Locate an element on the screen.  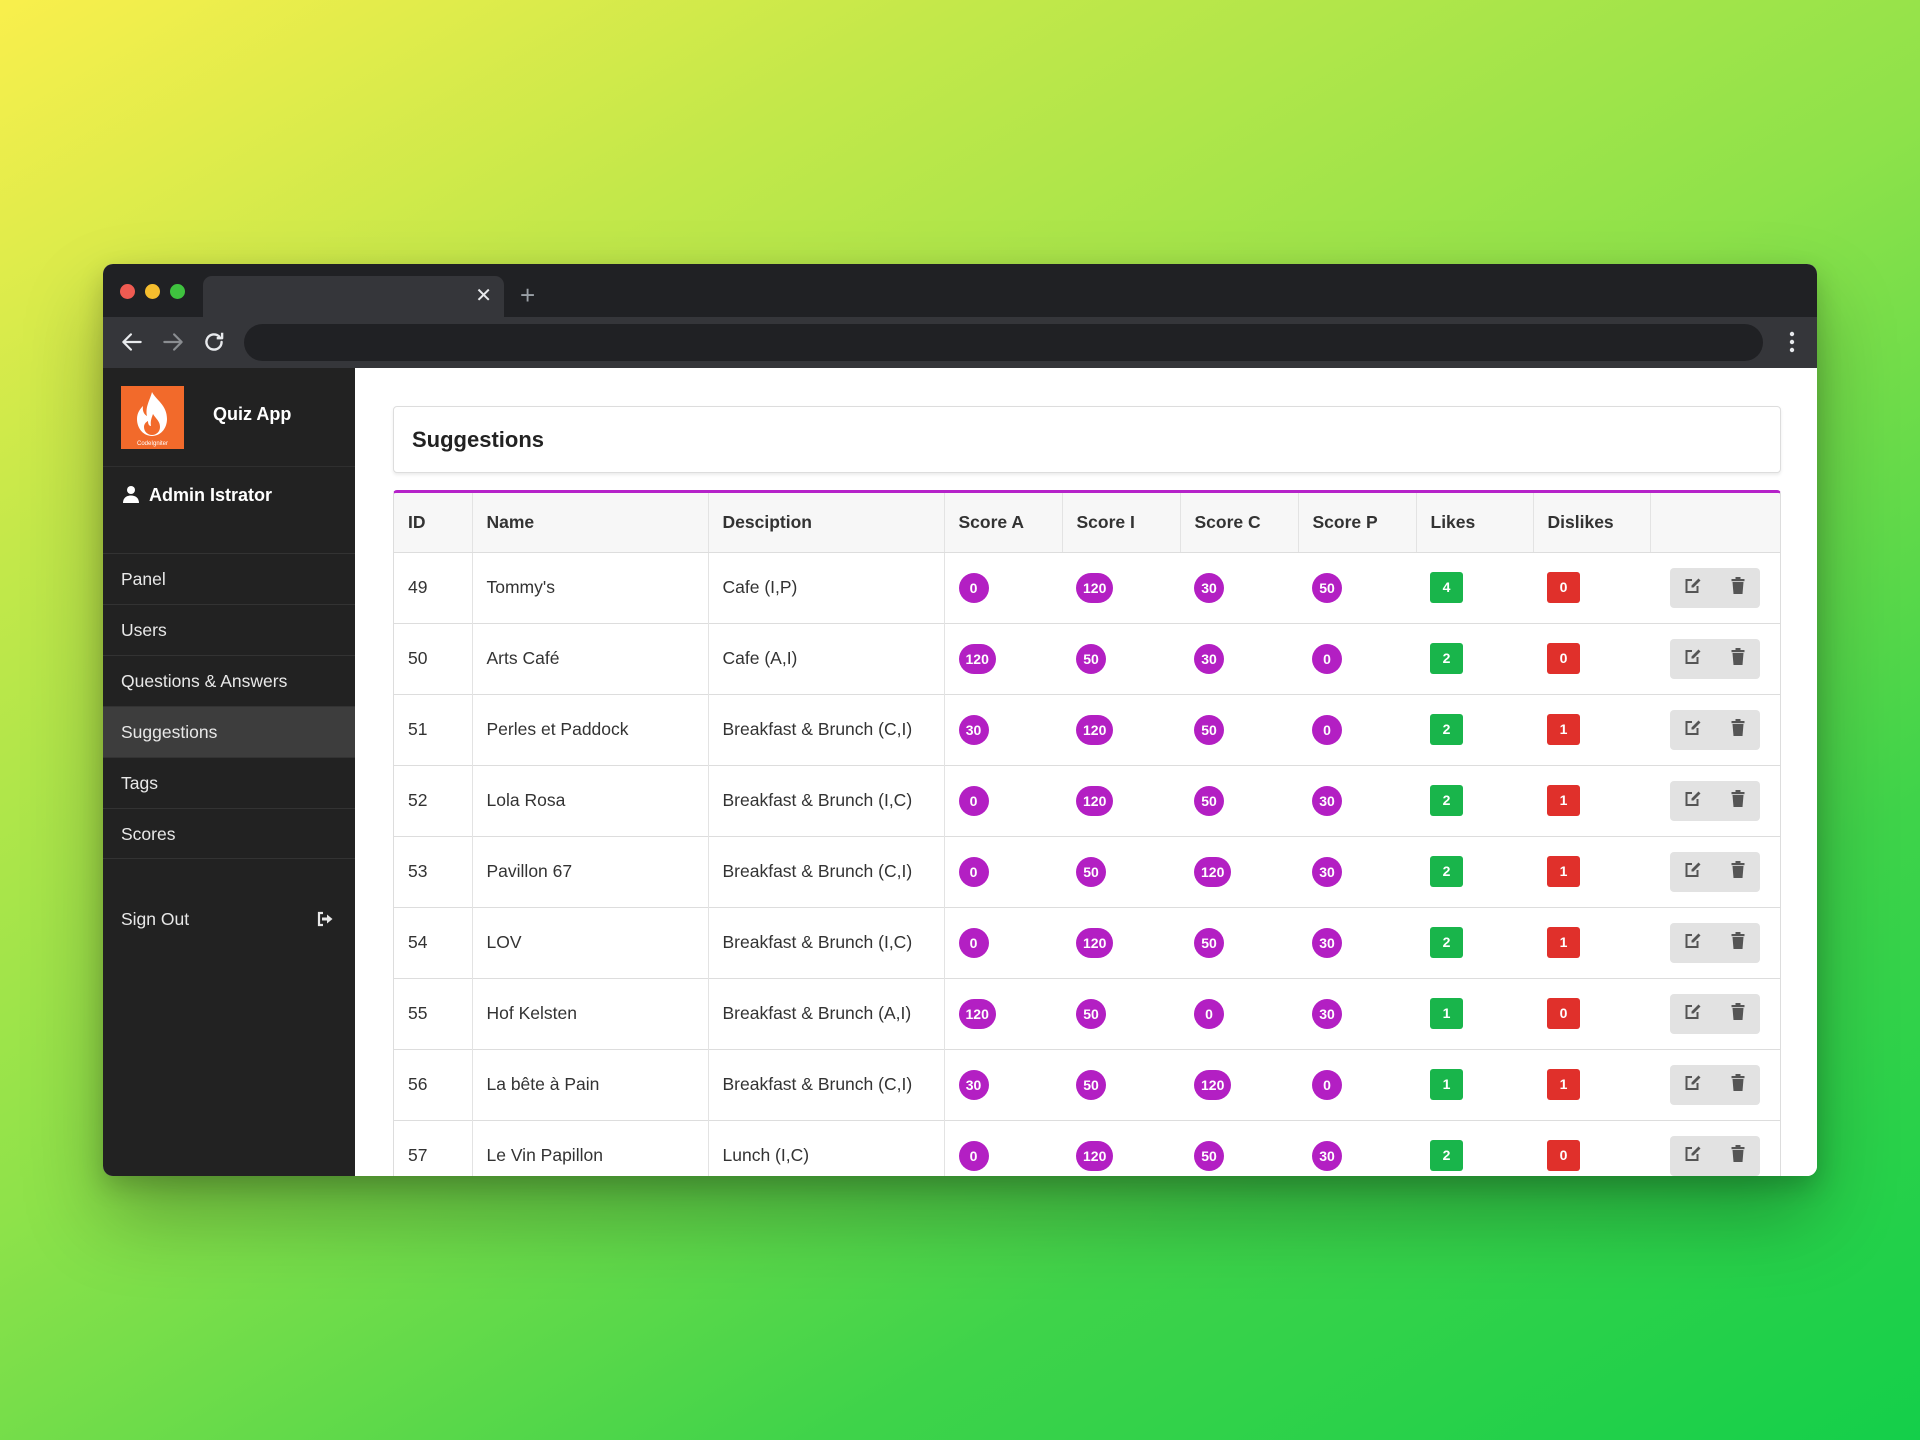
minimize-window-button is located at coordinates (152, 291).